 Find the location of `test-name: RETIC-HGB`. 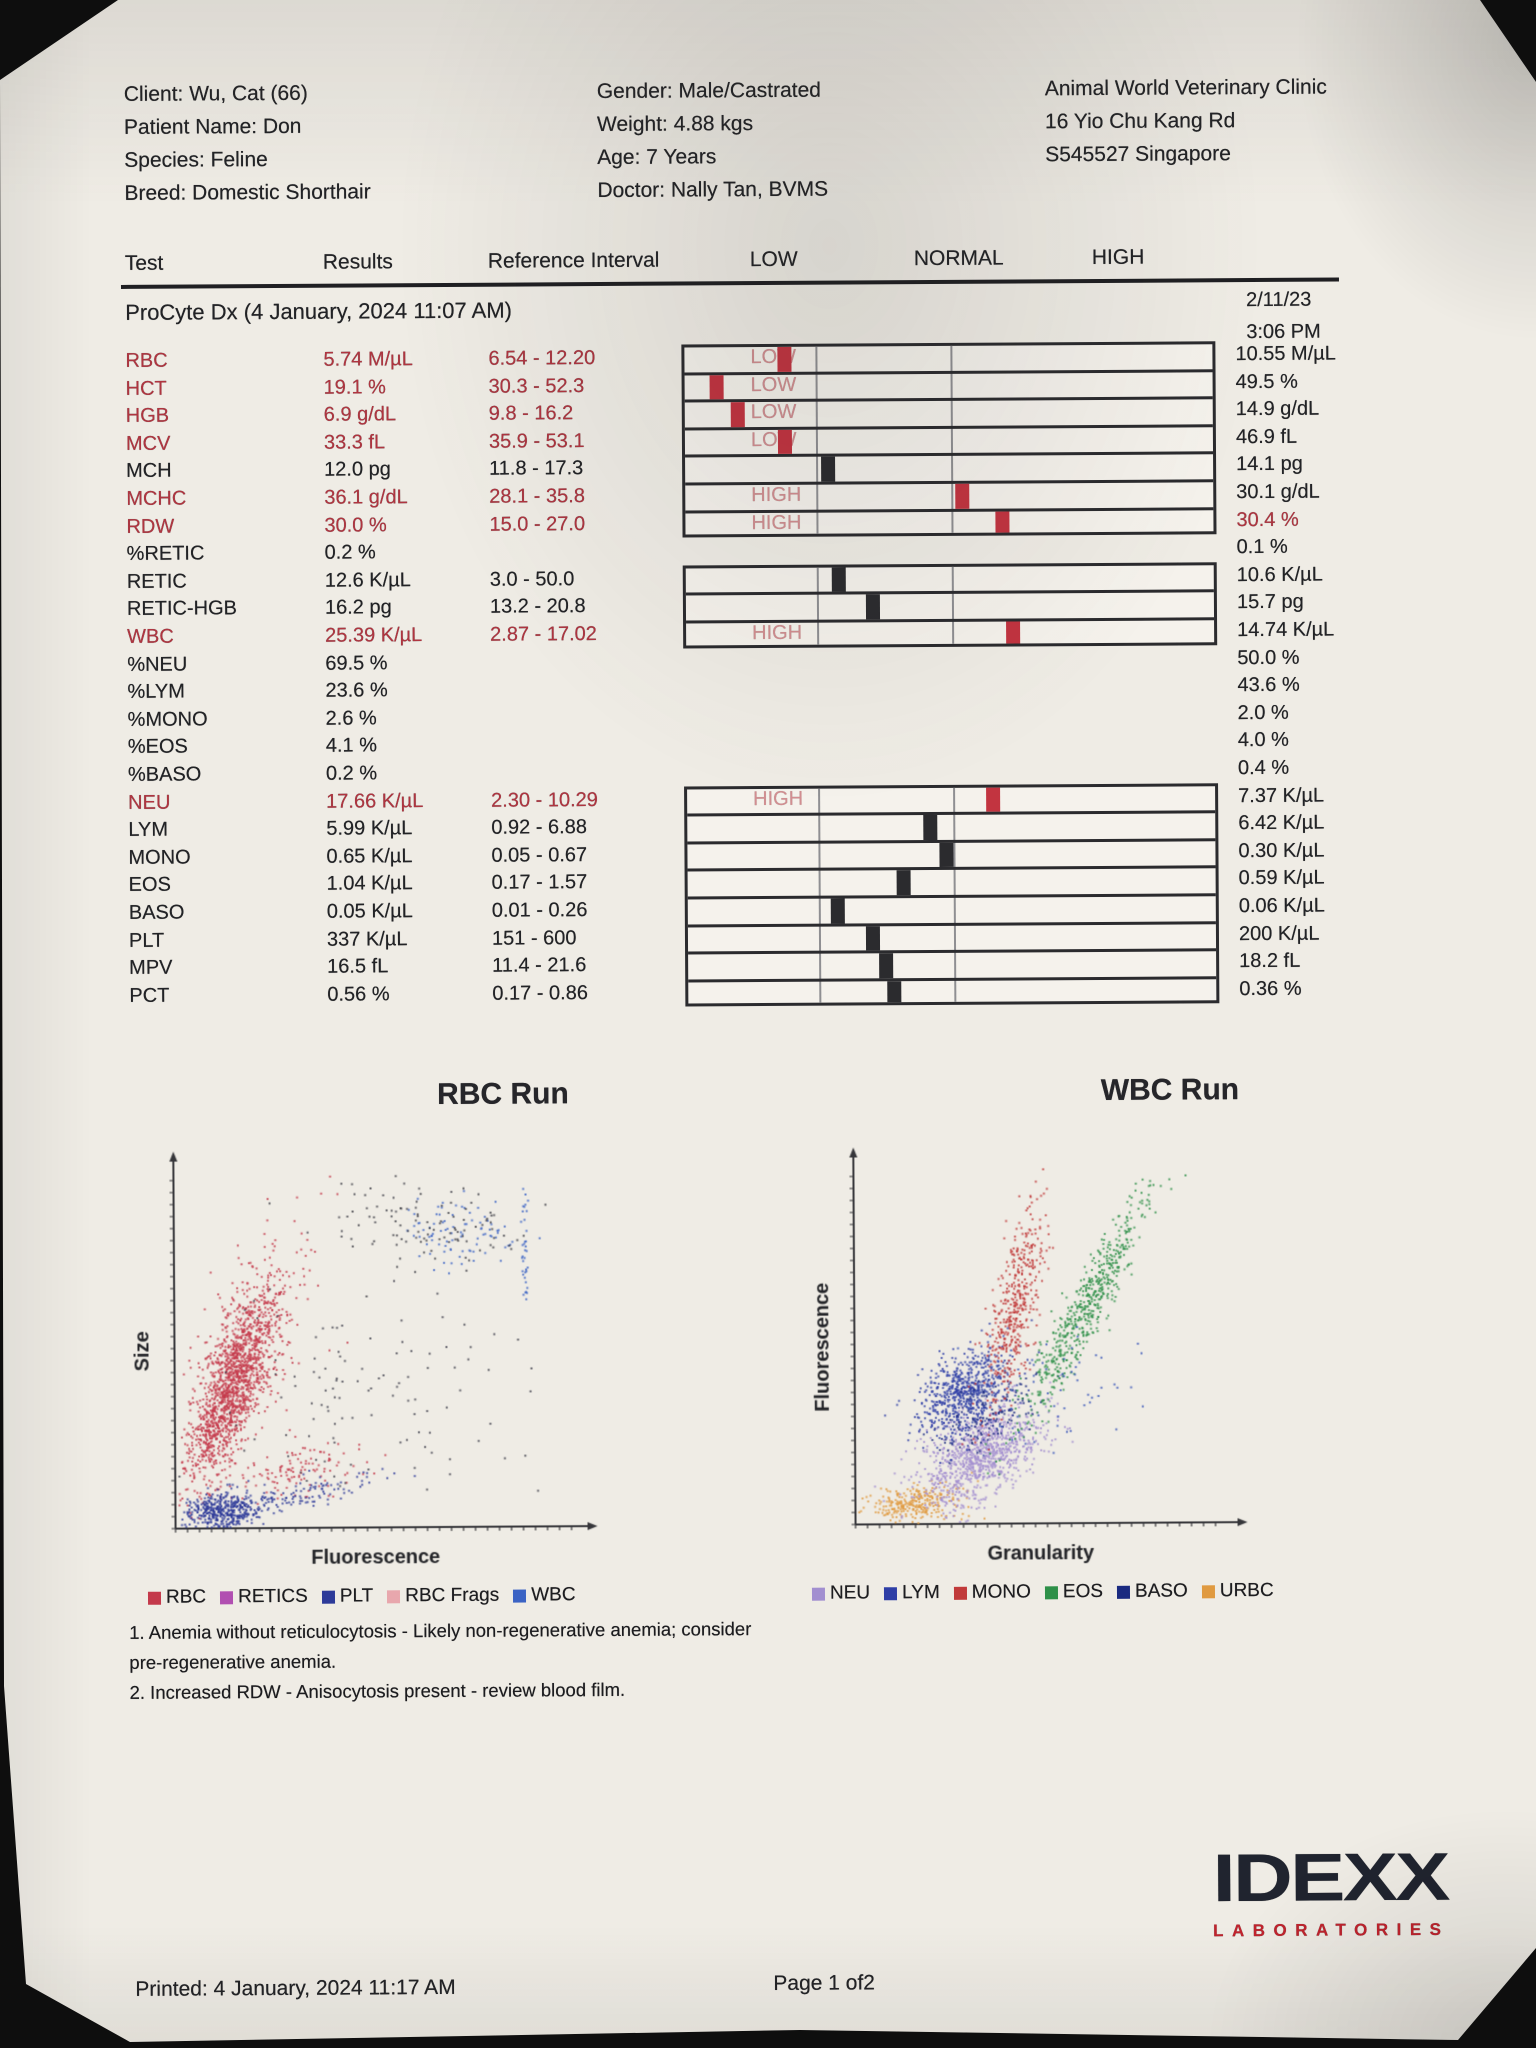

test-name: RETIC-HGB is located at coordinates (182, 609).